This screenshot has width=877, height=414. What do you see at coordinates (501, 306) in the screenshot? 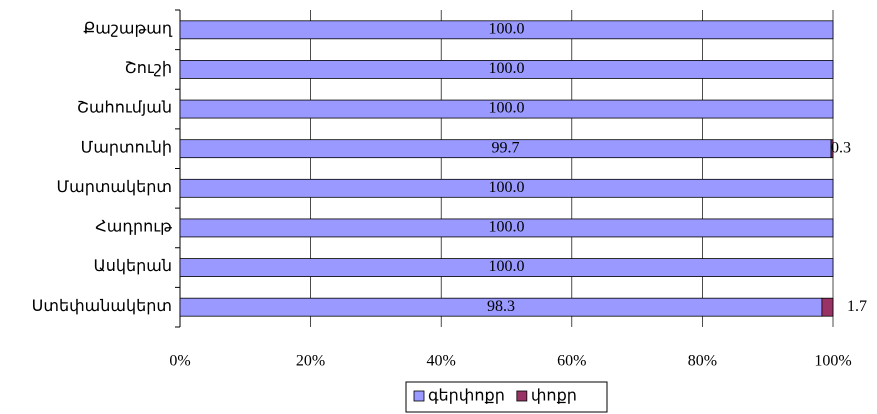
I see `data-label: 98.3` at bounding box center [501, 306].